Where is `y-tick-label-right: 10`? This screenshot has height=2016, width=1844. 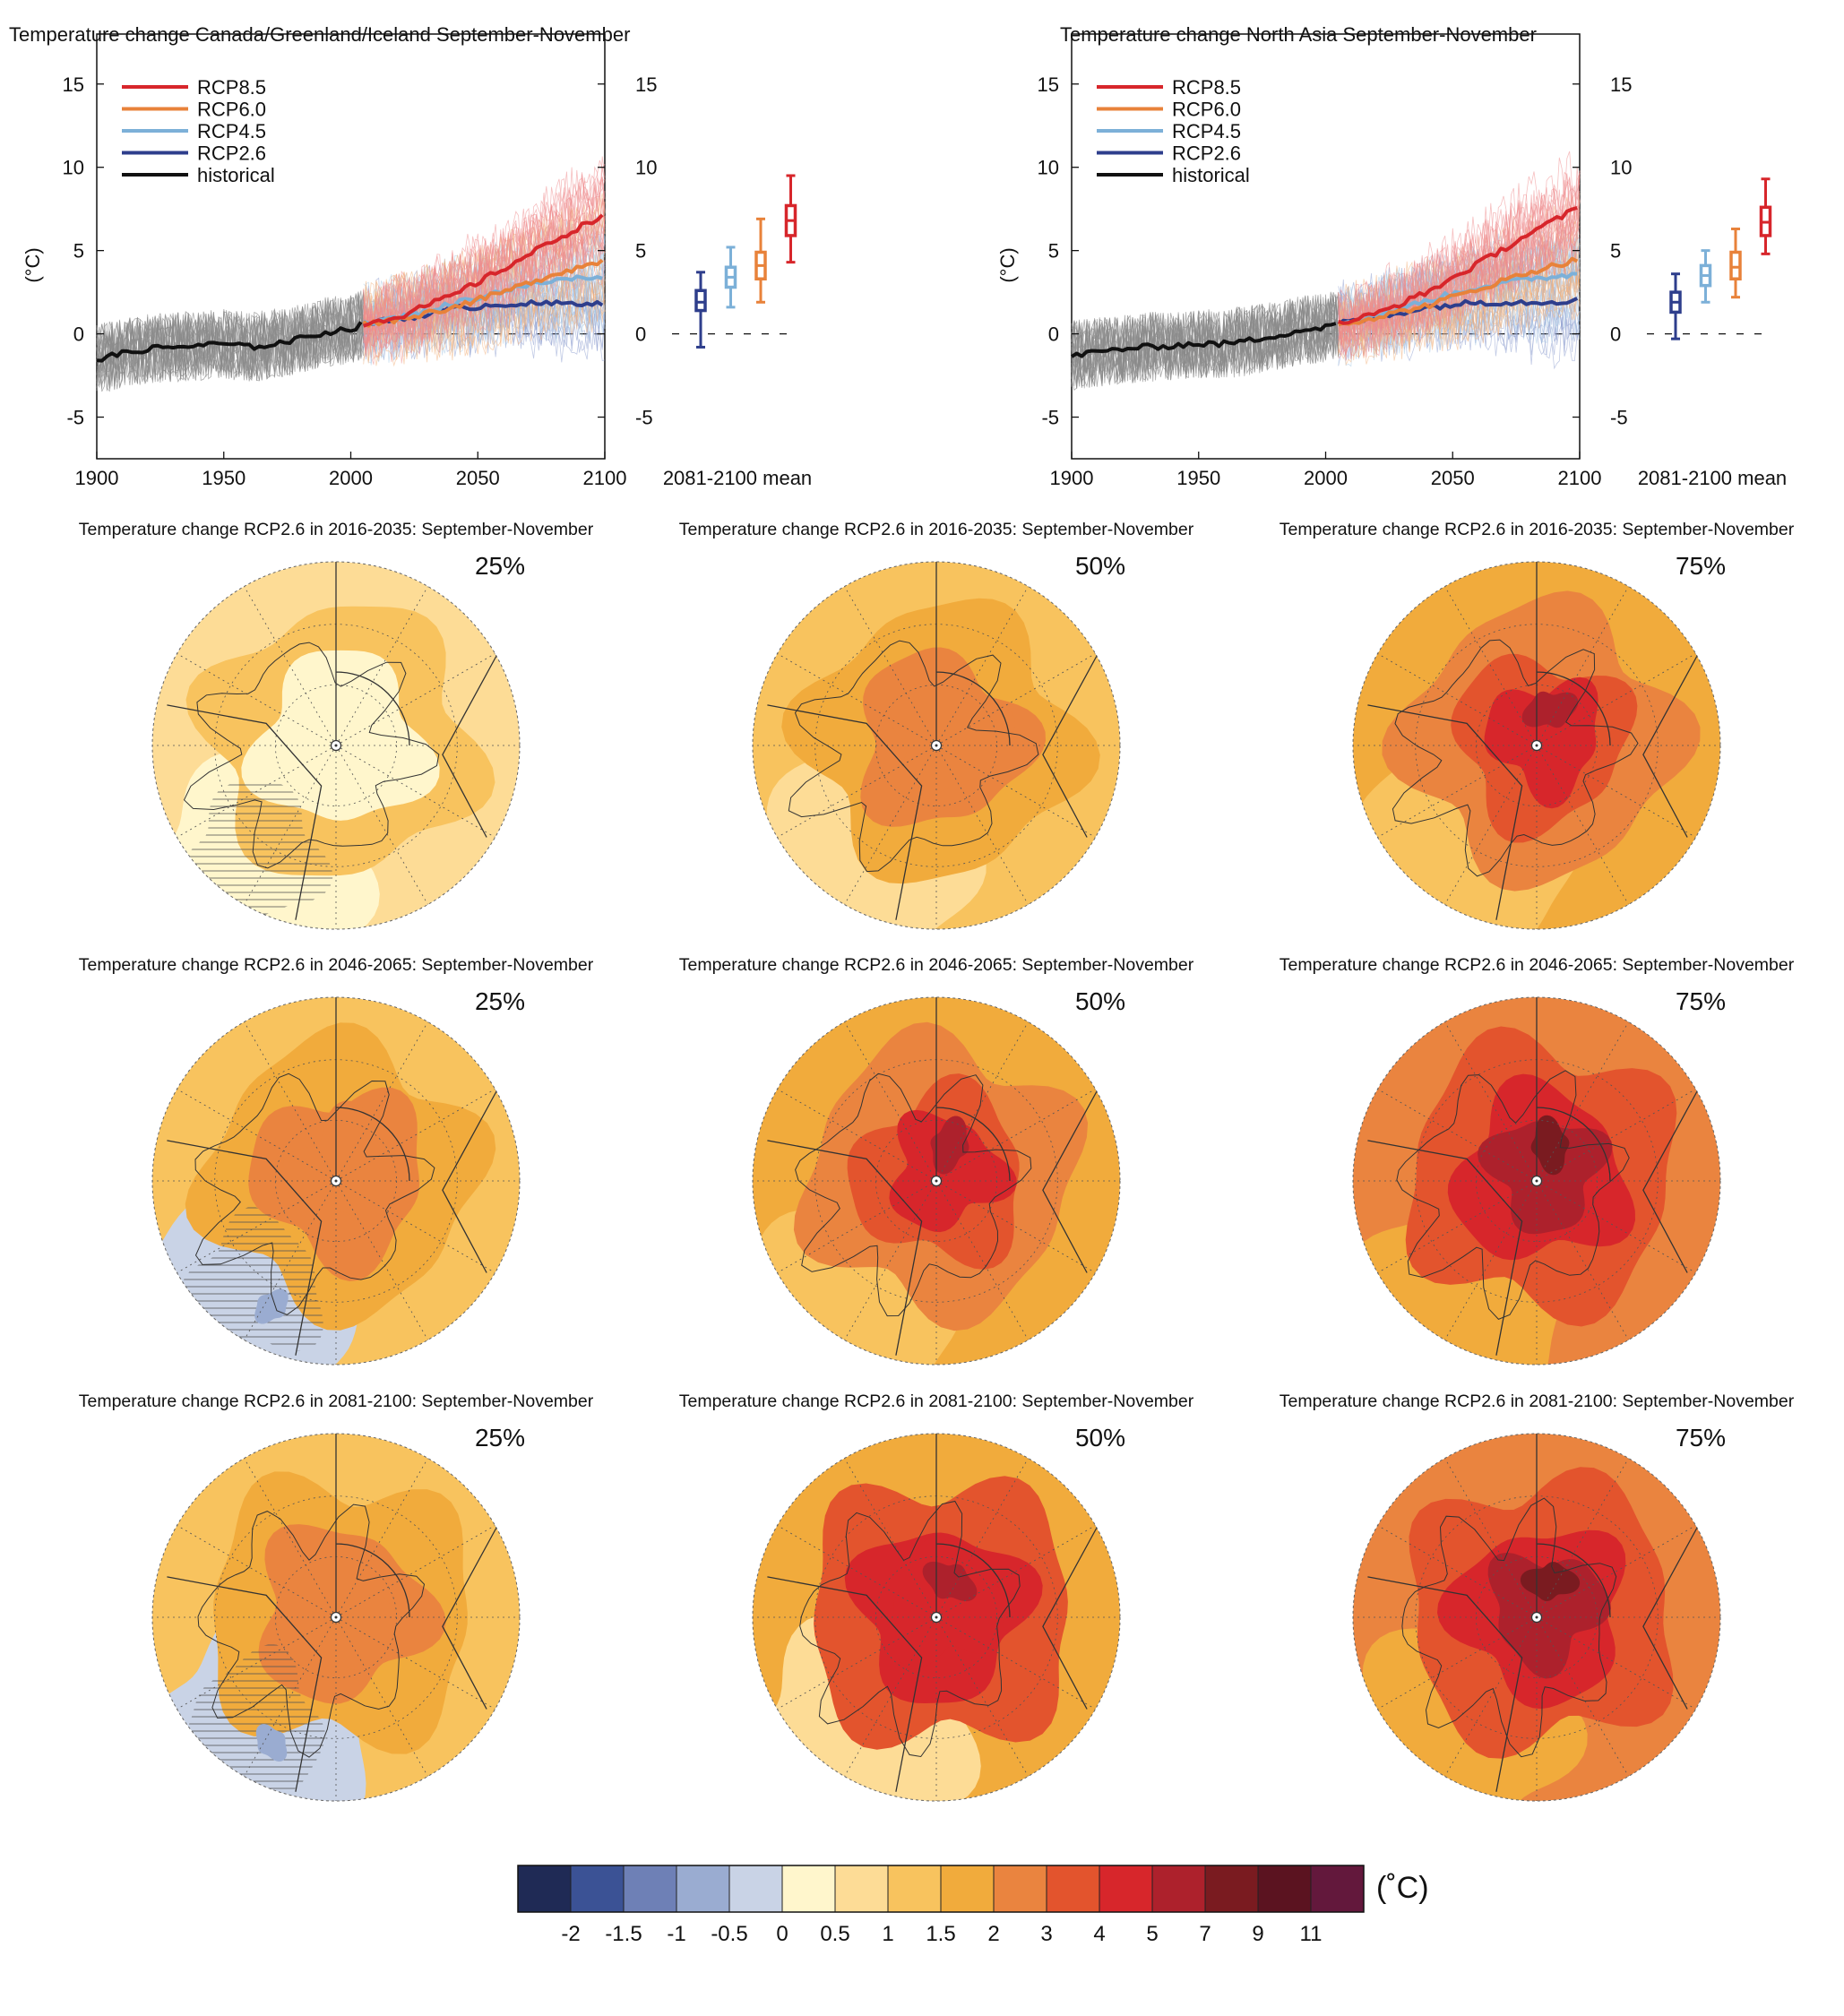
y-tick-label-right: 10 is located at coordinates (646, 168).